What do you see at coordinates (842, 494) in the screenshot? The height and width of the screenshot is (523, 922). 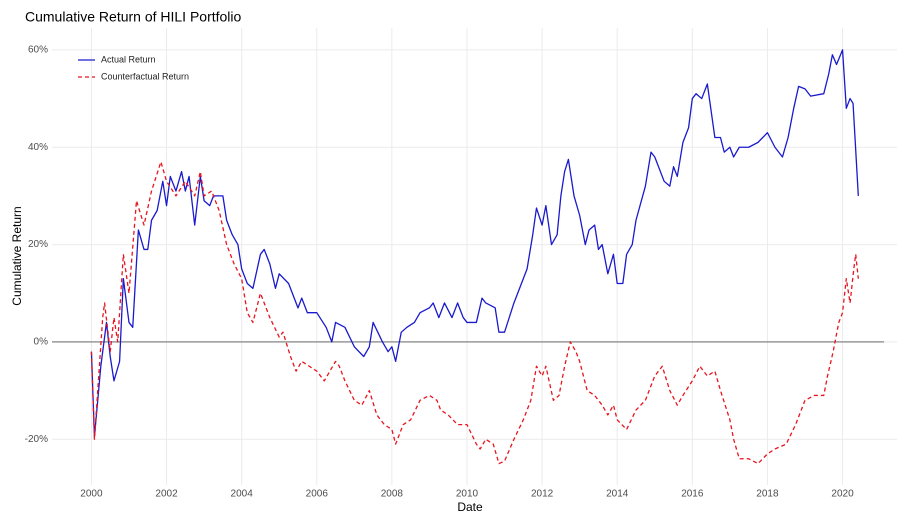 I see `x-tick-label: 2020` at bounding box center [842, 494].